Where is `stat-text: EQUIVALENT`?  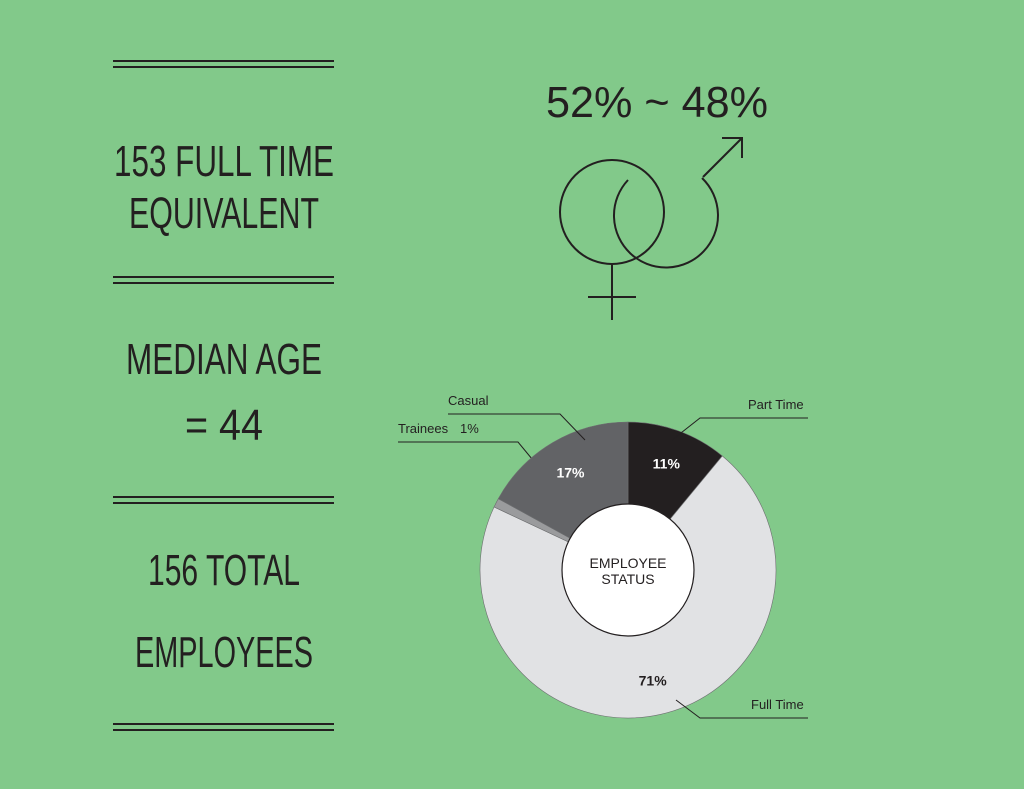 stat-text: EQUIVALENT is located at coordinates (224, 213).